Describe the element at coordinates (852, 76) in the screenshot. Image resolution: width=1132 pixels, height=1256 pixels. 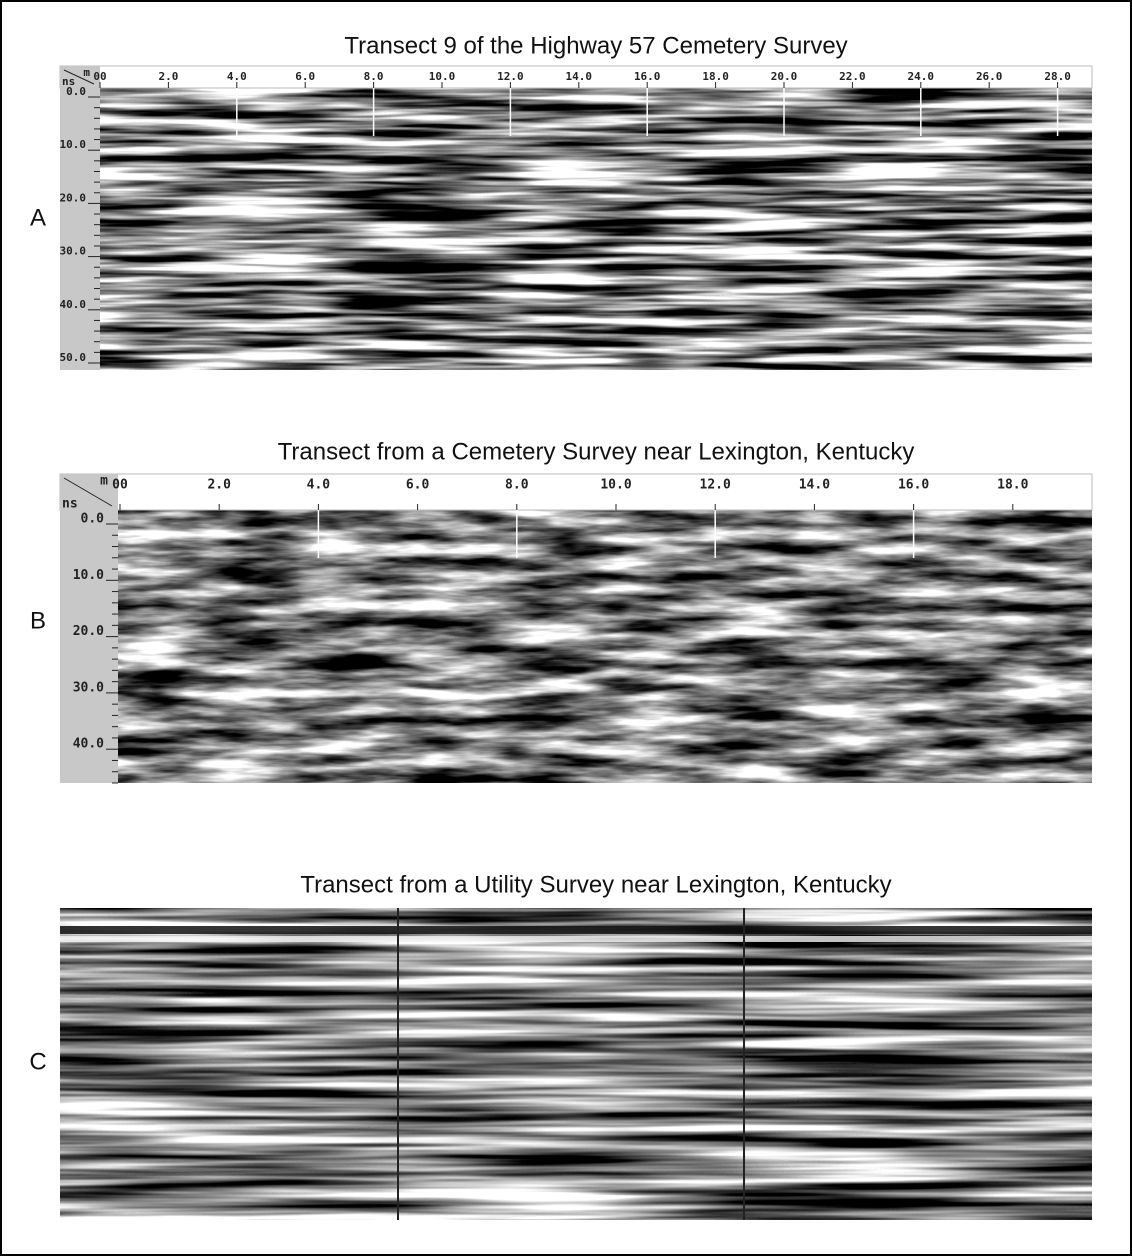
I see `x-tick-label: 22.0` at that location.